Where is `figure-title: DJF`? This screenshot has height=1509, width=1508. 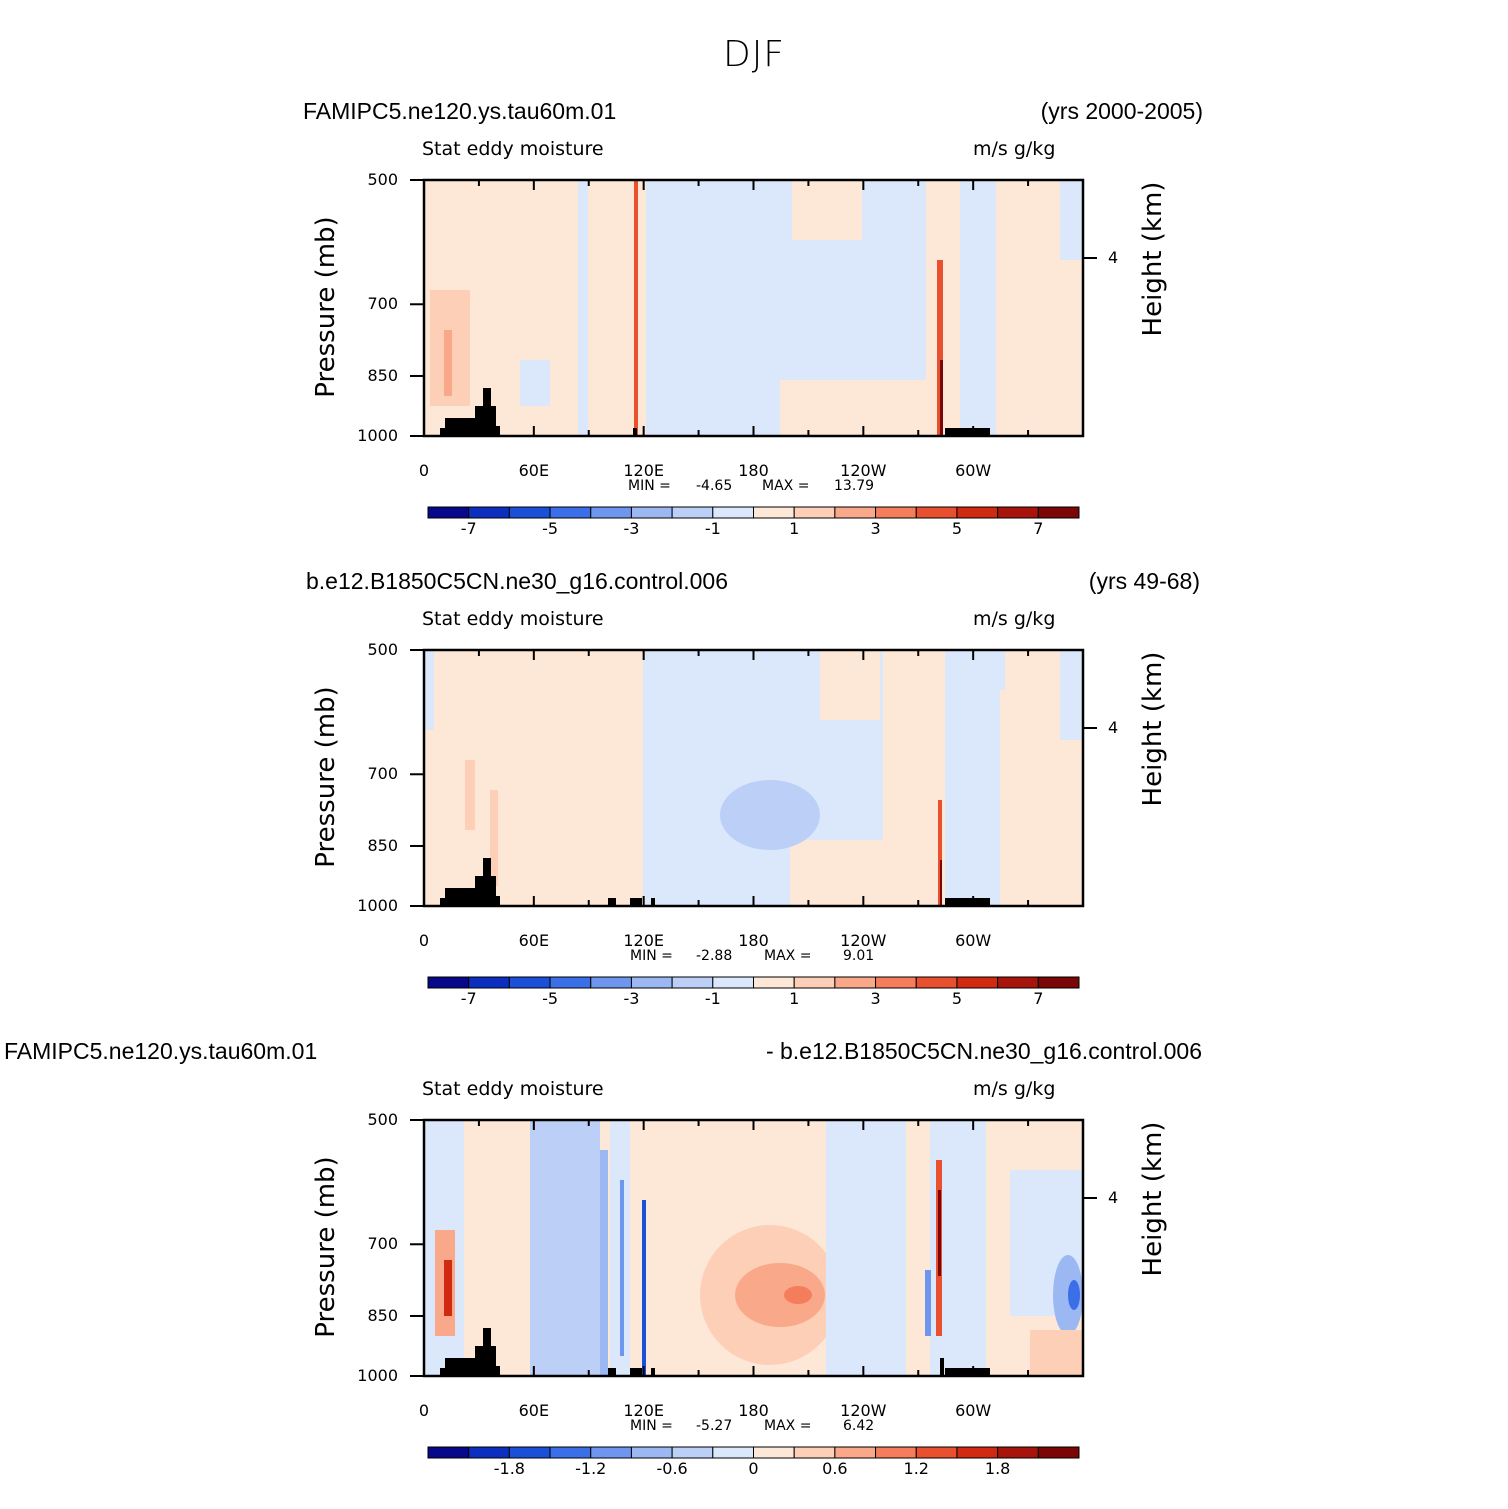 figure-title: DJF is located at coordinates (754, 54).